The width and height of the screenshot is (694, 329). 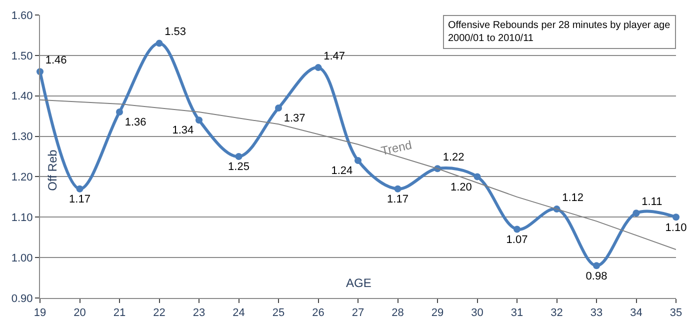 I want to click on y-tick-label: 1.20, so click(x=22, y=178).